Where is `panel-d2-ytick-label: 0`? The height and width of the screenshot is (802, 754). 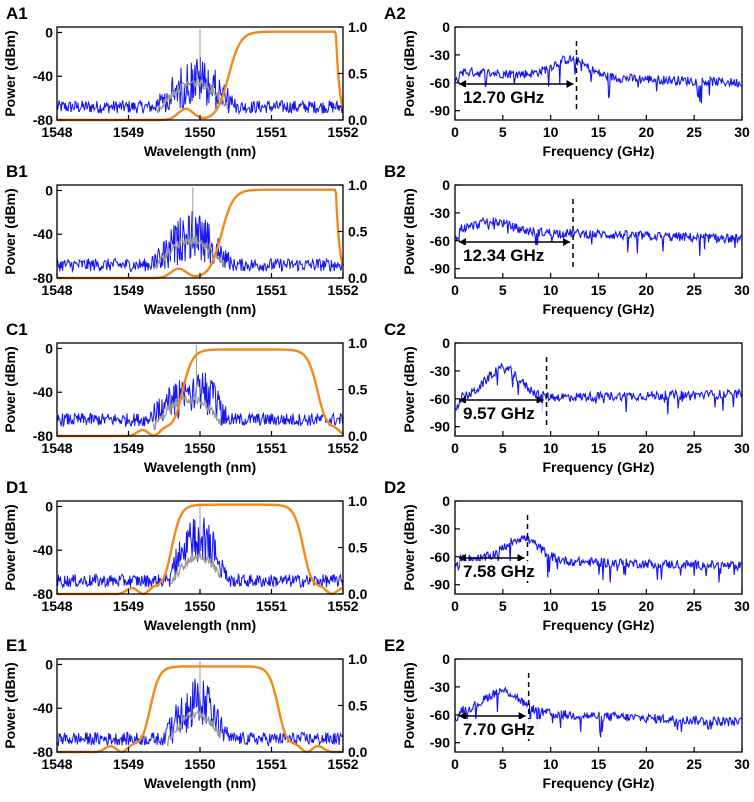
panel-d2-ytick-label: 0 is located at coordinates (446, 501).